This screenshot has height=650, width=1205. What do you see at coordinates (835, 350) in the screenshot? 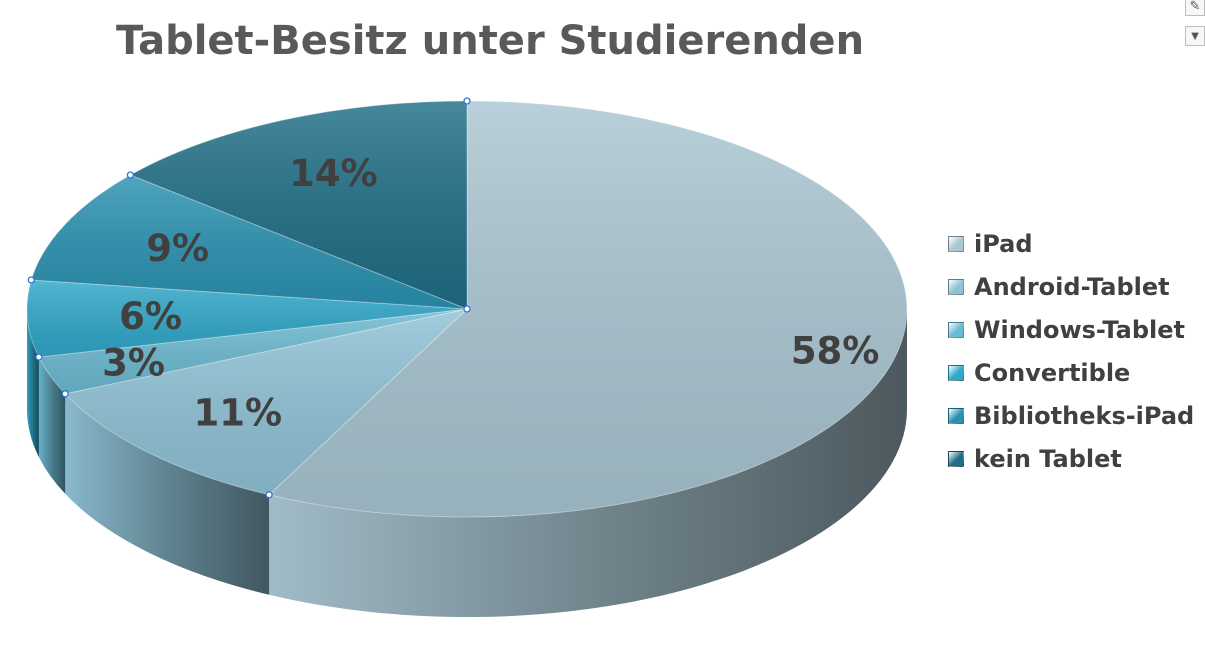
I see `data-label-ipad: 58%` at bounding box center [835, 350].